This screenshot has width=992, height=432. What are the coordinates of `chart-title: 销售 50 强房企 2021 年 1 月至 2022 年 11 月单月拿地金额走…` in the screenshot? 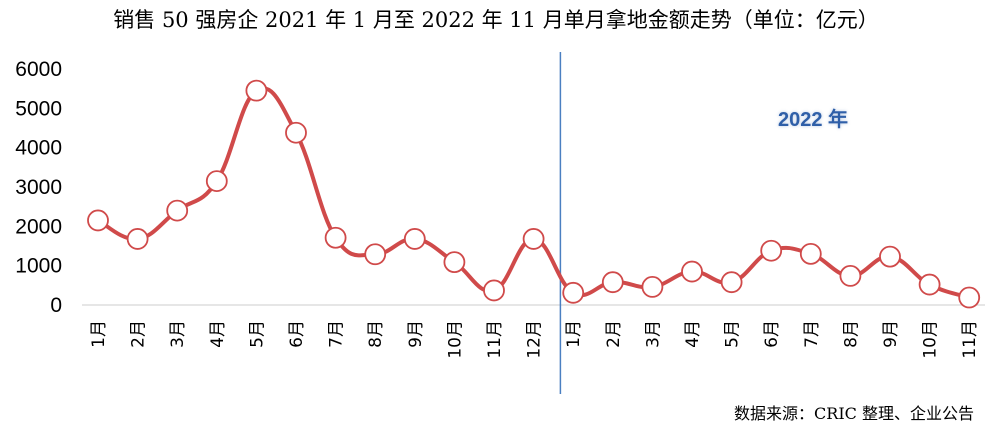 It's located at (496, 20).